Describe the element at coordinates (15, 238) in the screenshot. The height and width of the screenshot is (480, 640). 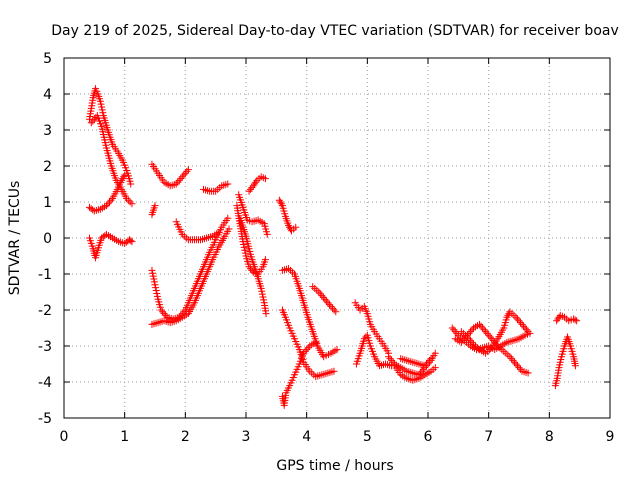
I see `y-axis-title: SDTVAR / TECUs` at that location.